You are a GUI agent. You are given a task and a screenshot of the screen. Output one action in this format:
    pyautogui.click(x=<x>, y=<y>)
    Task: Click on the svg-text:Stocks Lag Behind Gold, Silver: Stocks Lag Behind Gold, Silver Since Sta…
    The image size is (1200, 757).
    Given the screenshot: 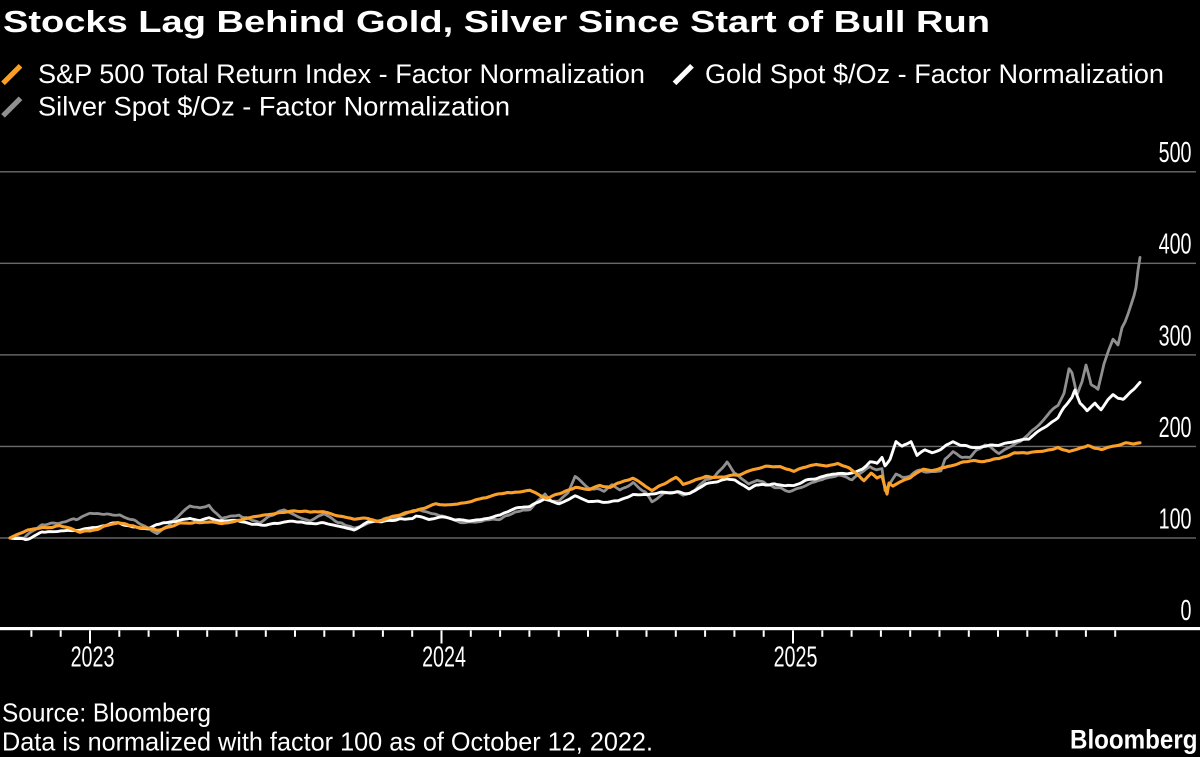 What is the action you would take?
    pyautogui.click(x=496, y=21)
    